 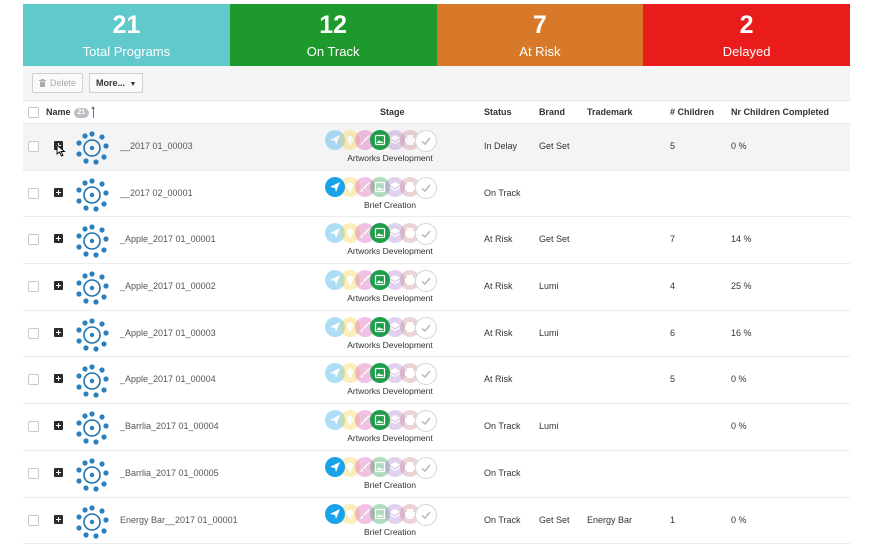 I want to click on kpi-value: 21, so click(x=126, y=25).